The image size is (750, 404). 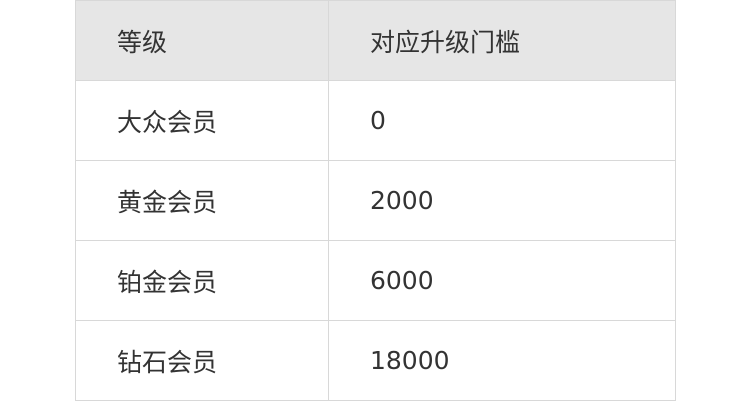 I want to click on threshold-cell: 18000, so click(x=502, y=360).